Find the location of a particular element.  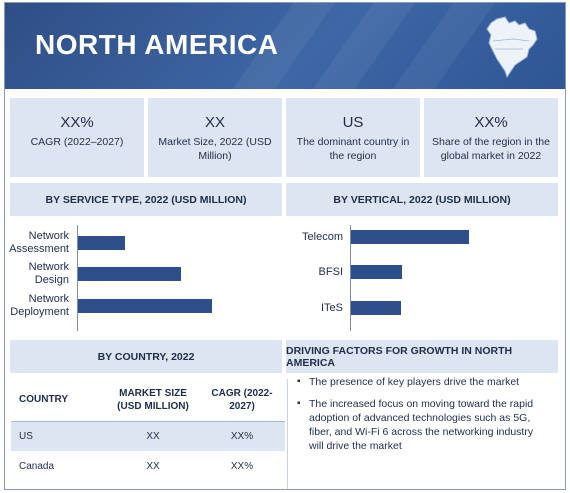

column-header-country: COUNTRY is located at coordinates (59, 400).